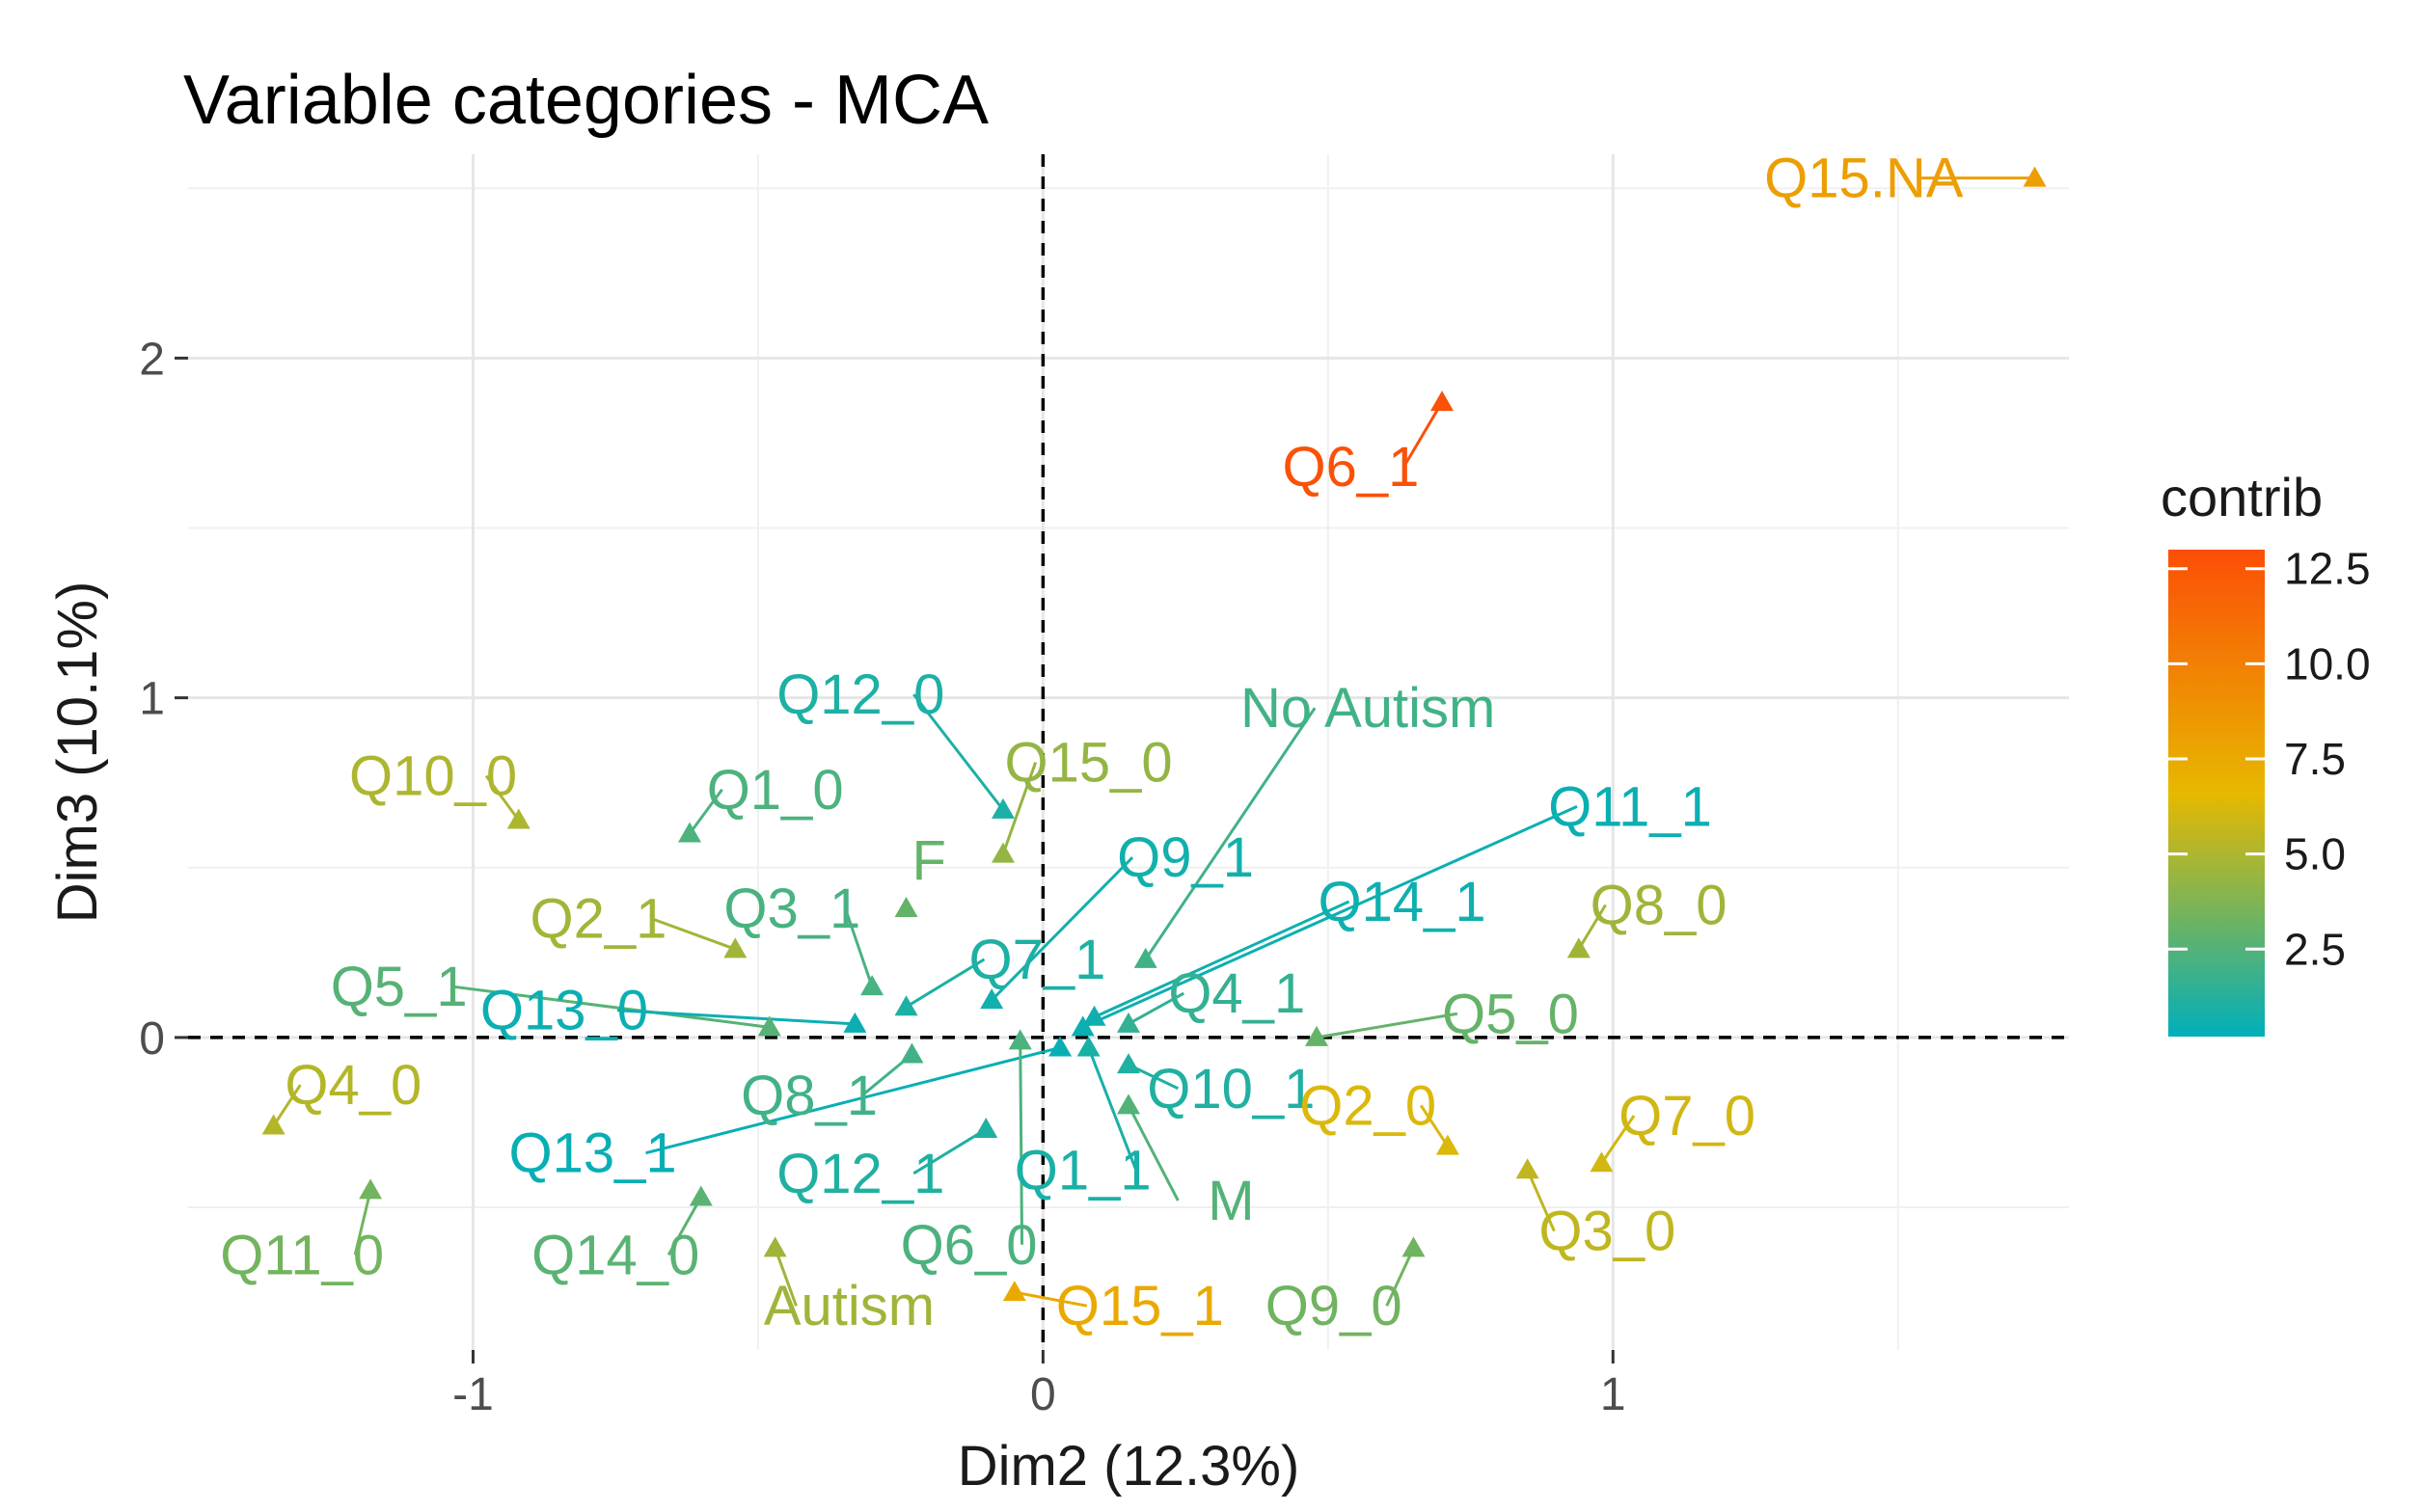 The image size is (2421, 1512). What do you see at coordinates (77, 752) in the screenshot?
I see `y-axis-title: Dim3 (10.1%)` at bounding box center [77, 752].